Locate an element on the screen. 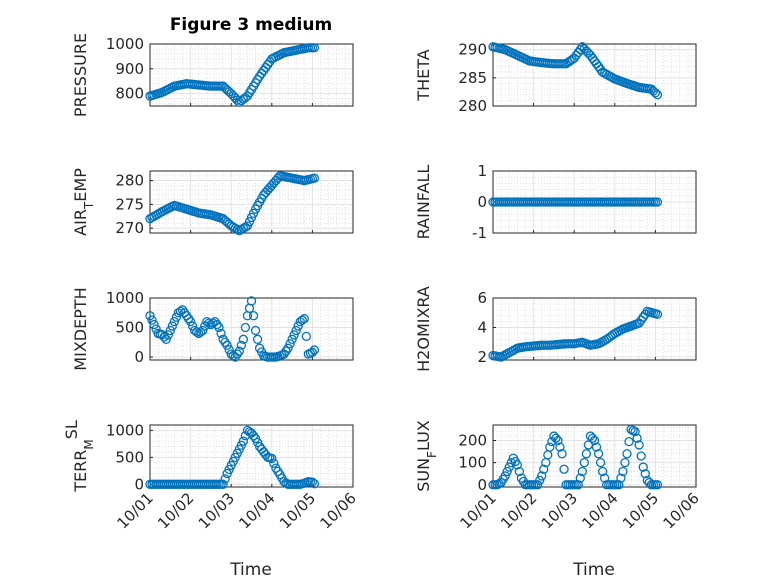 The width and height of the screenshot is (778, 583). y-axis-label: MIXDEPTH is located at coordinates (80, 328).